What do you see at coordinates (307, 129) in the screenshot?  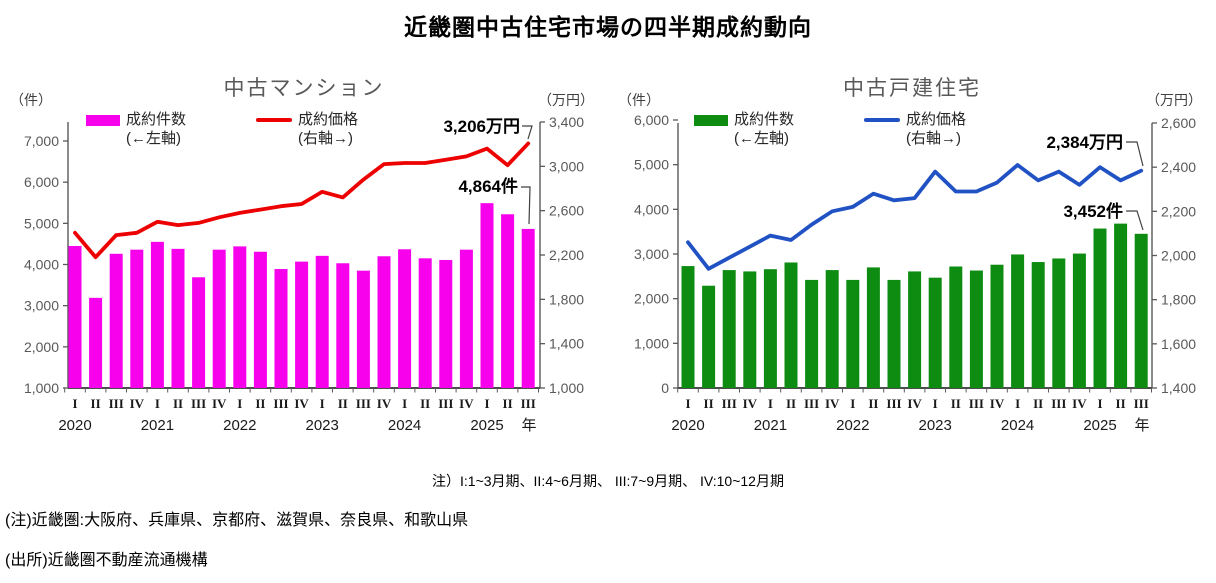 I see `condo-legend-line: 成約価格 (右軸→)` at bounding box center [307, 129].